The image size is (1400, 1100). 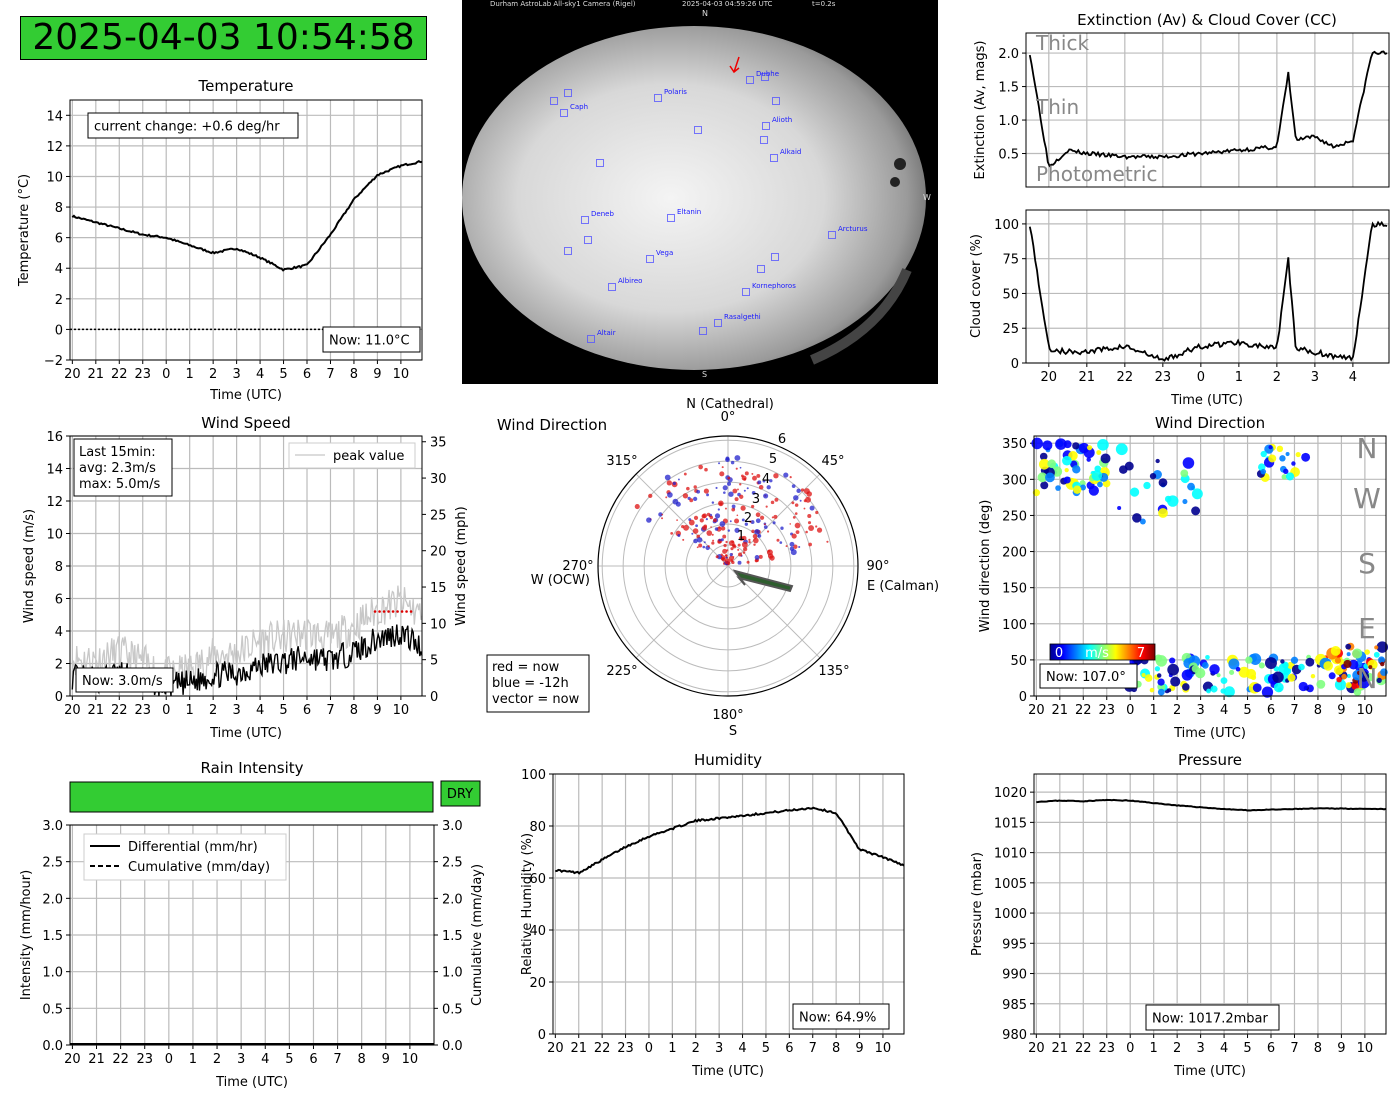 What do you see at coordinates (369, 341) in the screenshot?
I see `temperature-now-label: Now: 11.0°C` at bounding box center [369, 341].